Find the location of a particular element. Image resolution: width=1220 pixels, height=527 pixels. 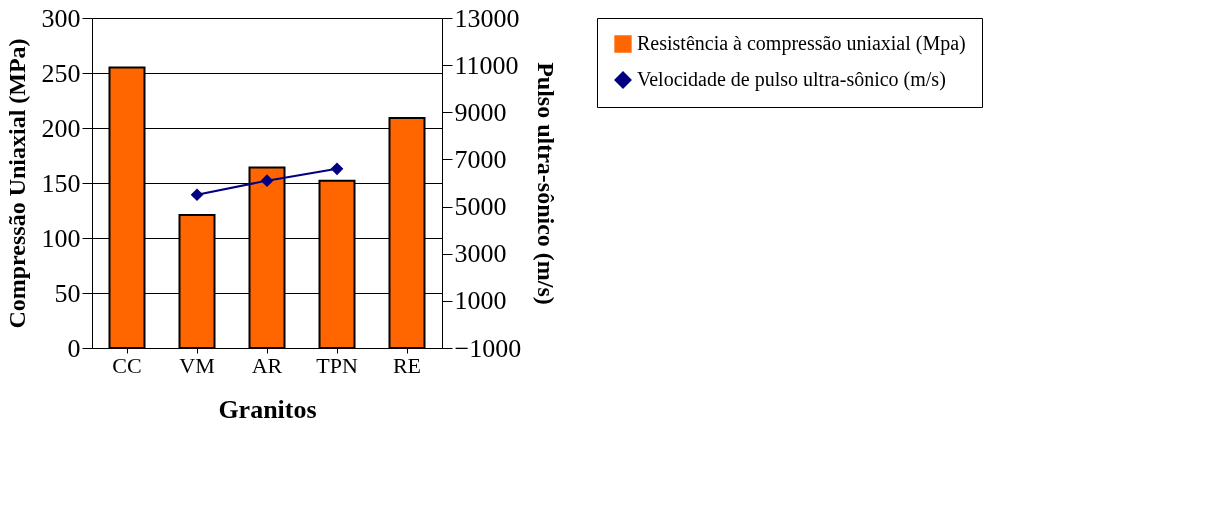

y-tick-label: 50 is located at coordinates (67, 293).